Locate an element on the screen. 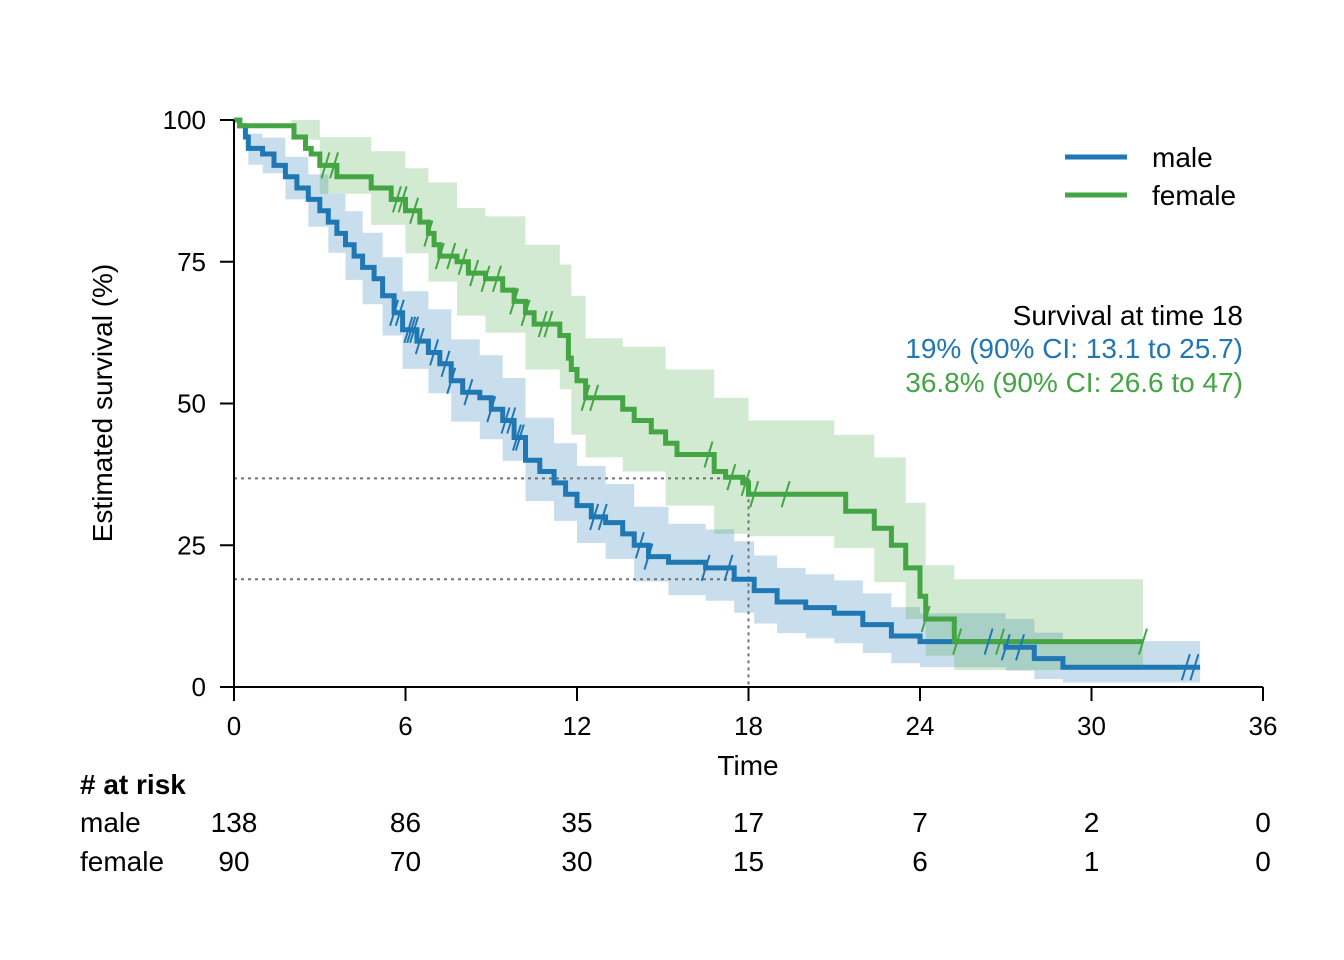 This screenshot has width=1344, height=960. y-tick-label: 50 is located at coordinates (191, 404).